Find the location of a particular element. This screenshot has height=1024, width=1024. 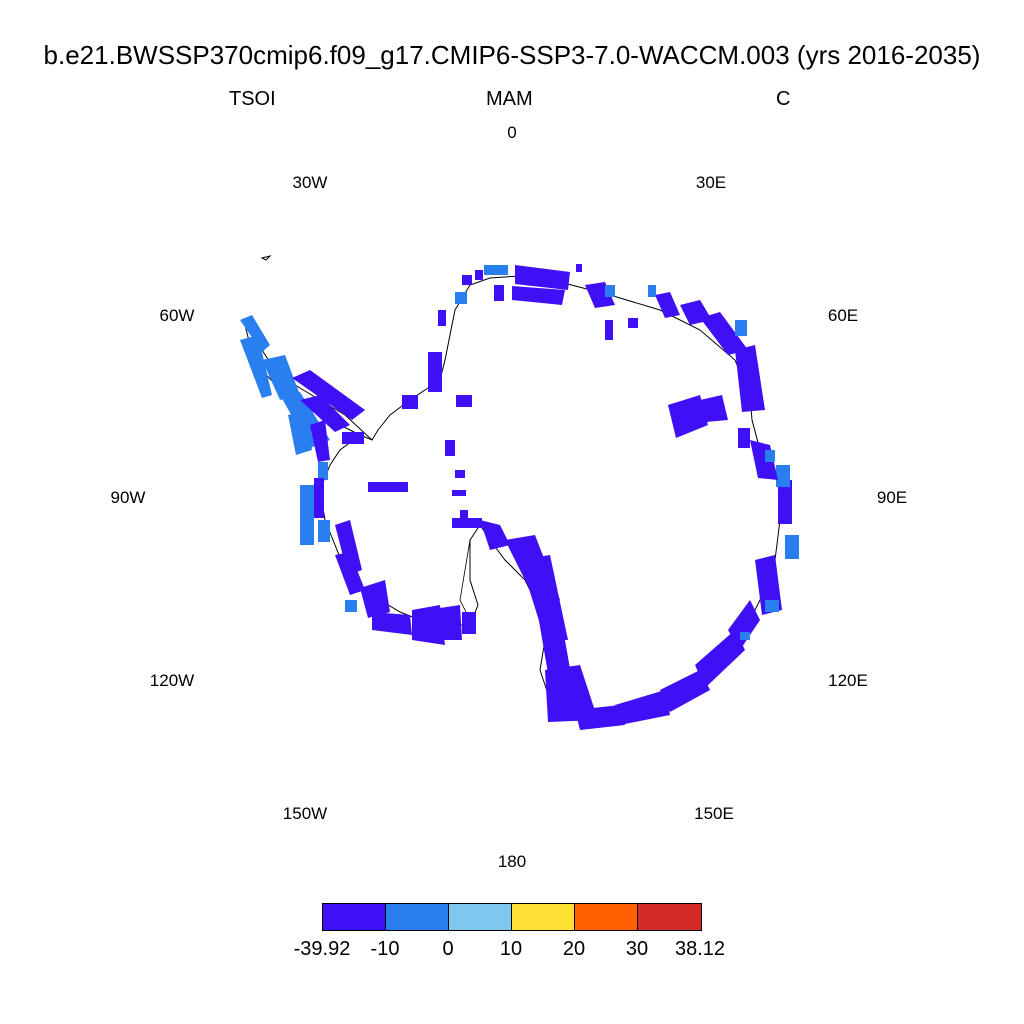

units-label: C is located at coordinates (783, 99).